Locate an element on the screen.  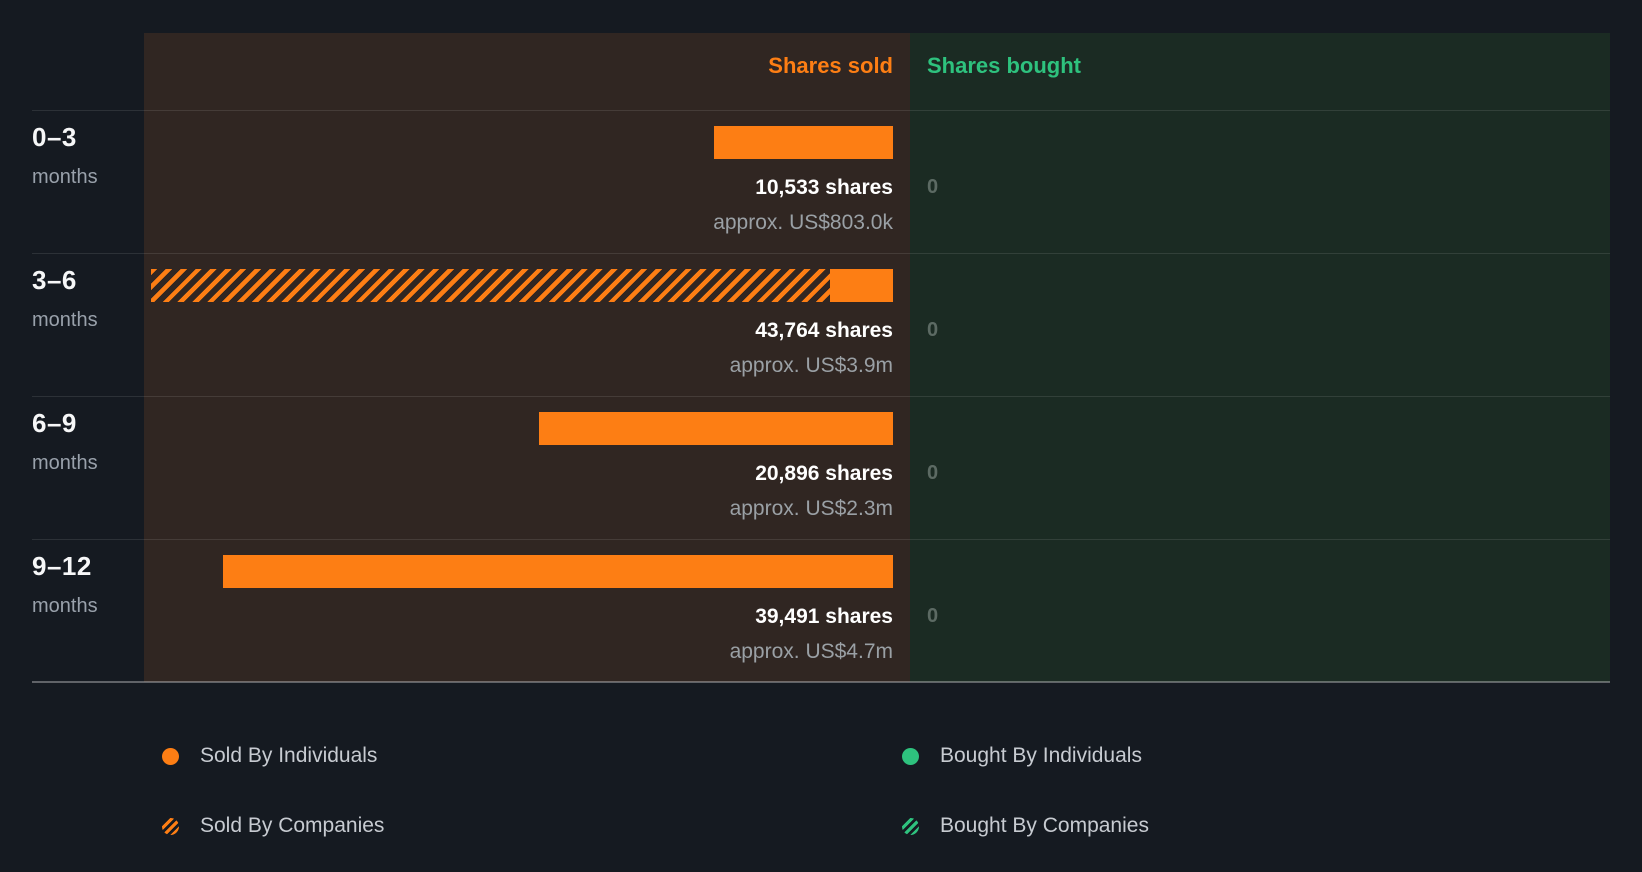
legend-label: Sold By Companies is located at coordinates (292, 825).